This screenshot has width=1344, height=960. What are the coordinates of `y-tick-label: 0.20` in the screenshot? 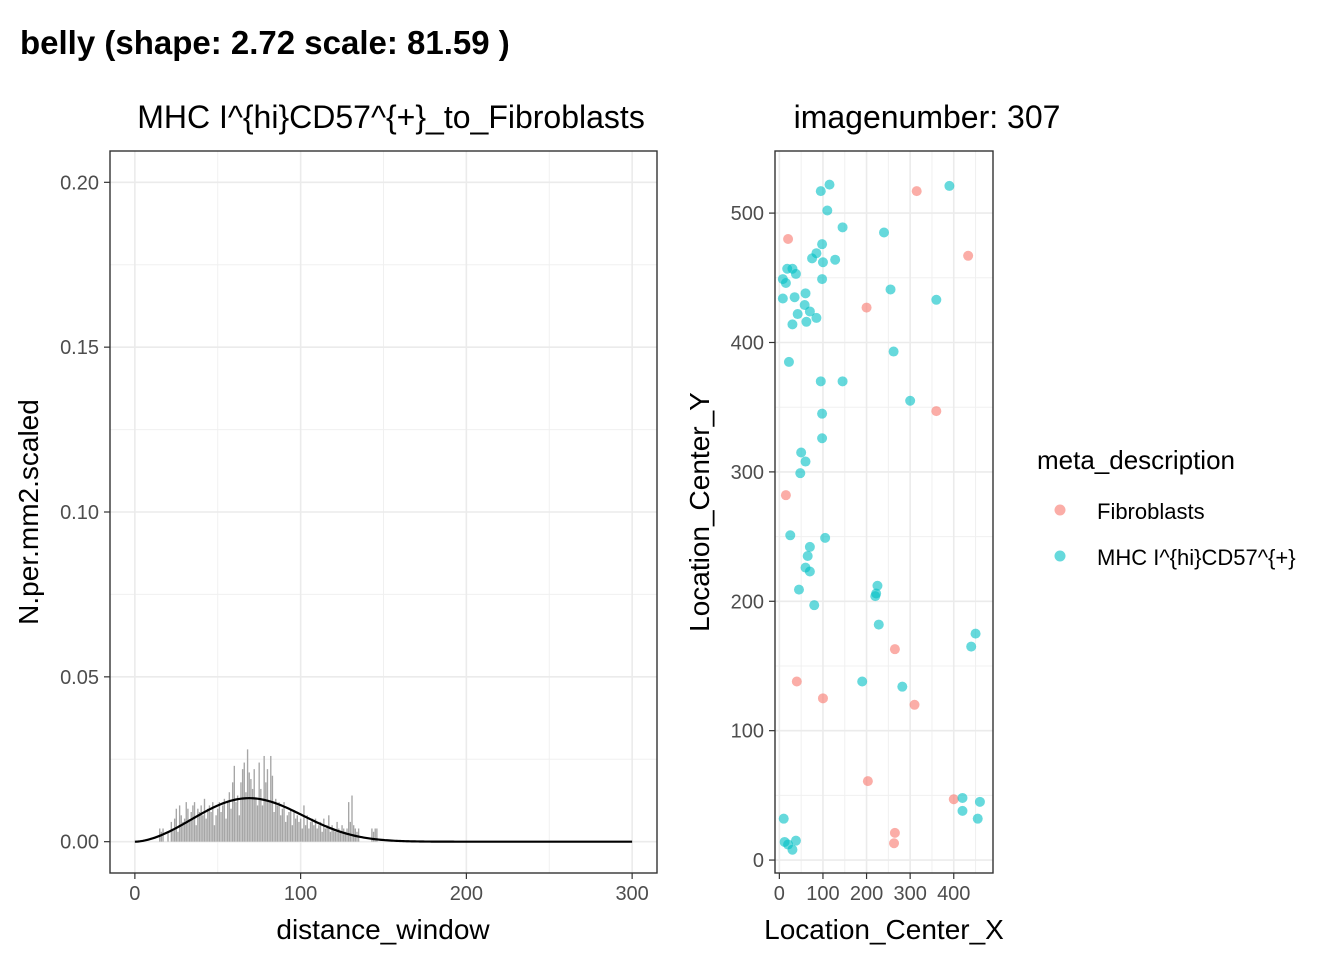 It's located at (79, 183).